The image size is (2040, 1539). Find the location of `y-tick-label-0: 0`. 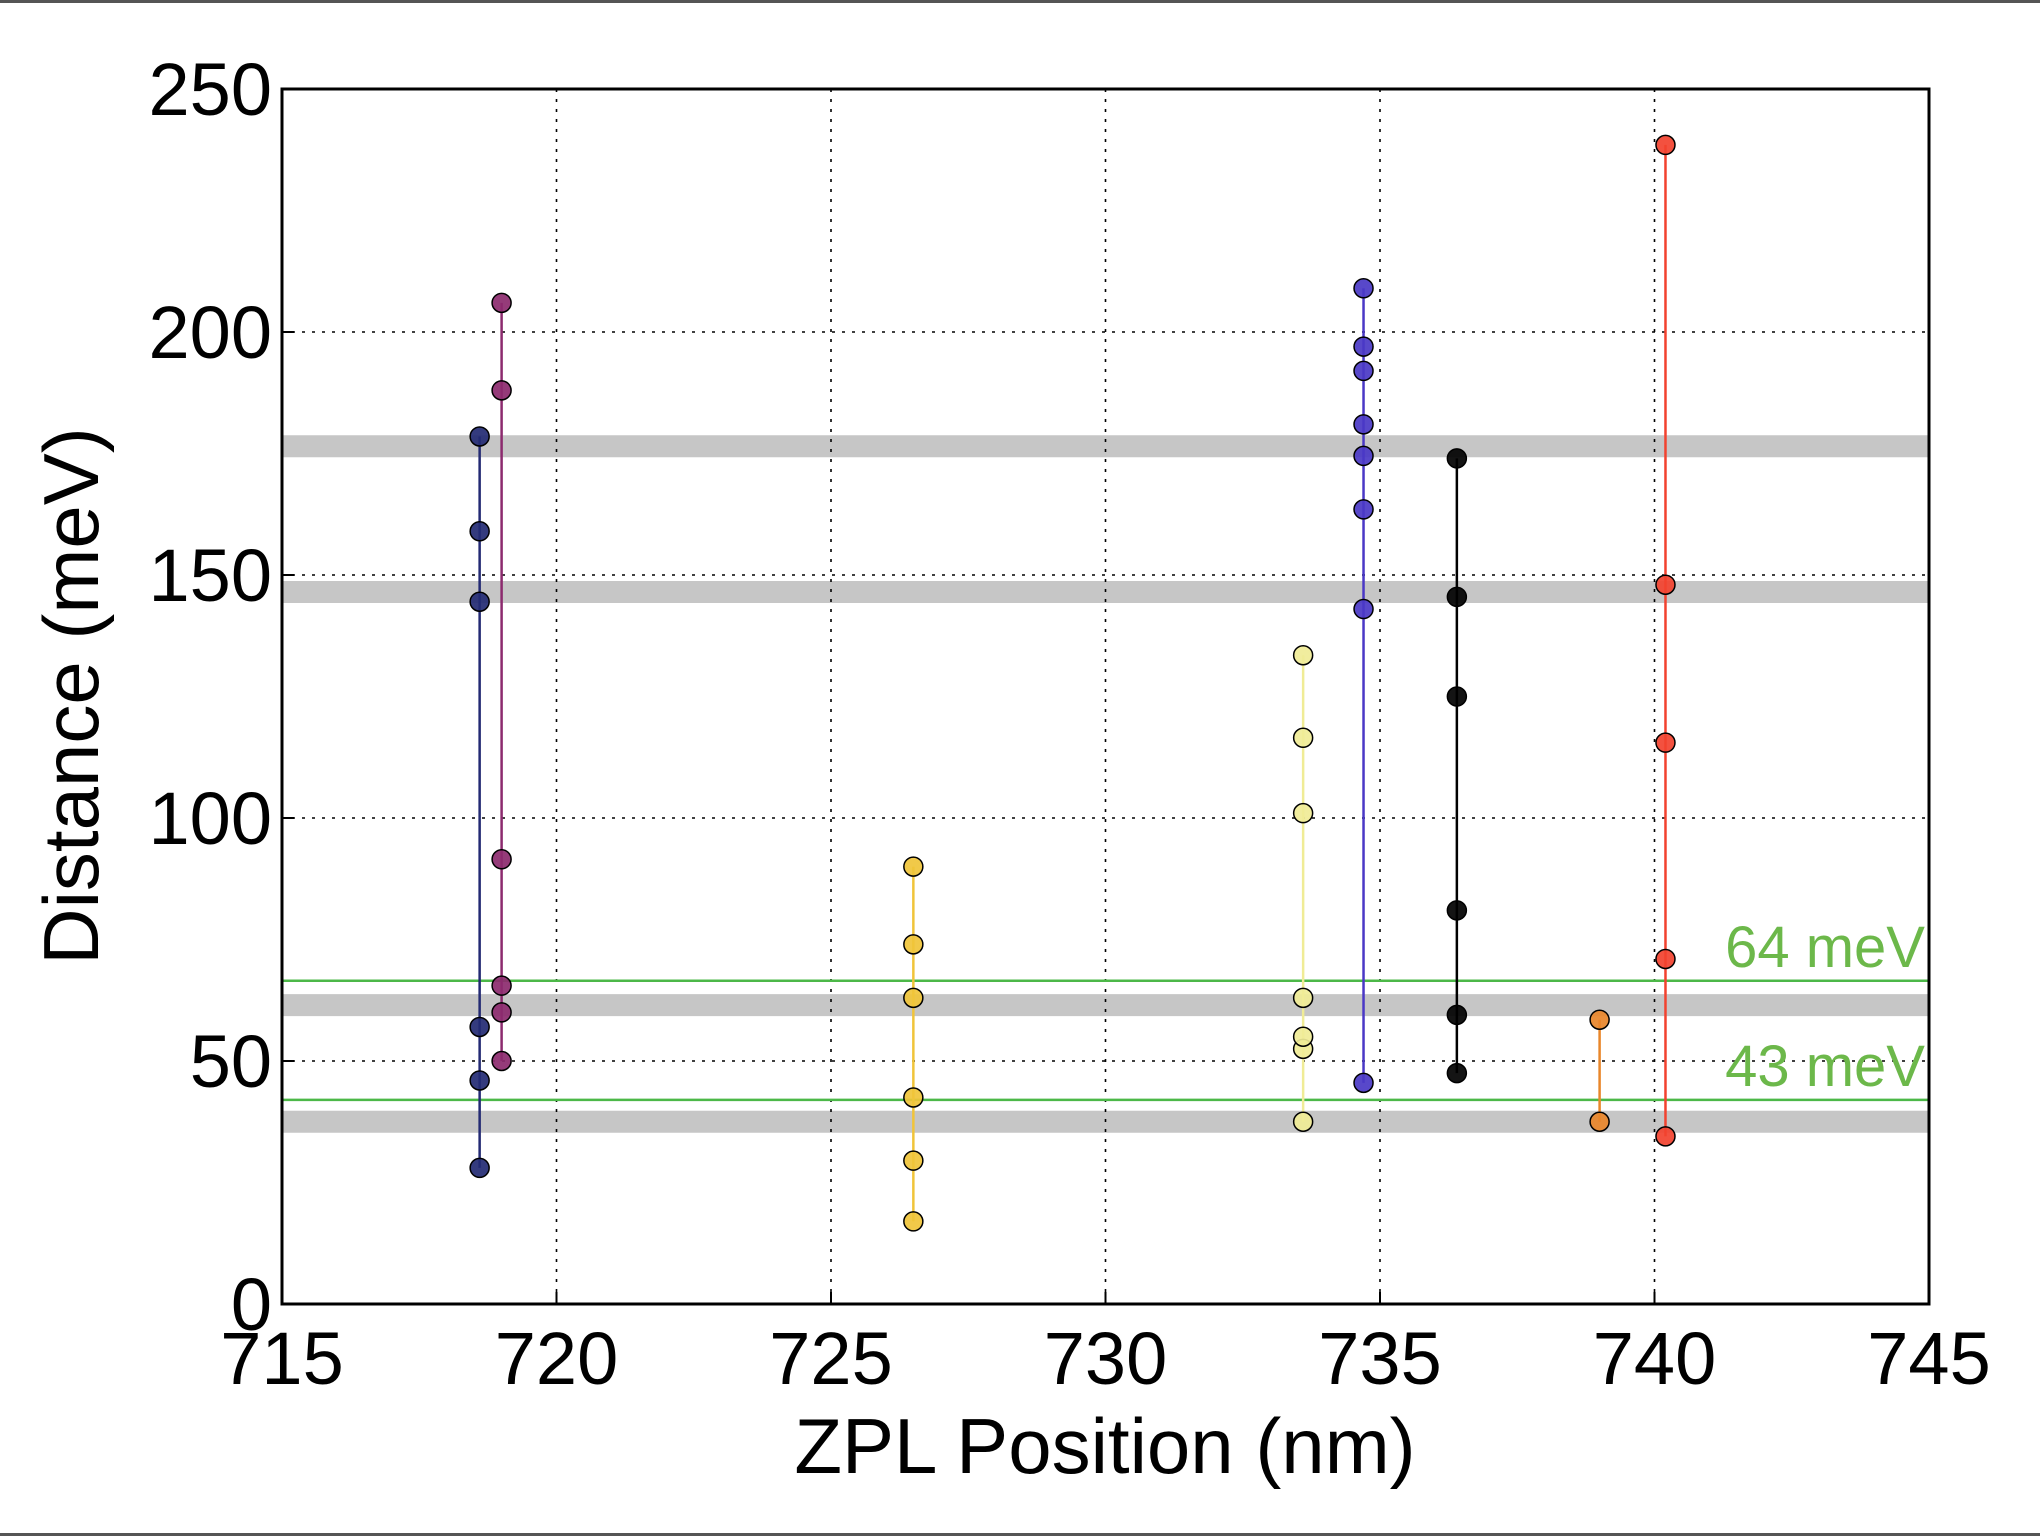

y-tick-label-0: 0 is located at coordinates (251, 1304).